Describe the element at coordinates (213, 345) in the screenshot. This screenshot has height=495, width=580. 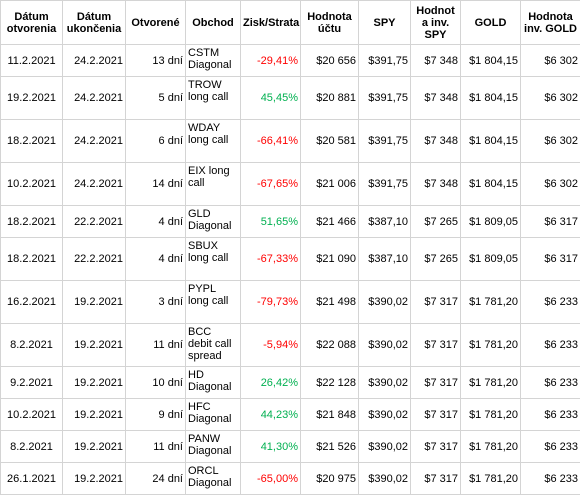
I see `table-cell: BCC debit call spread` at that location.